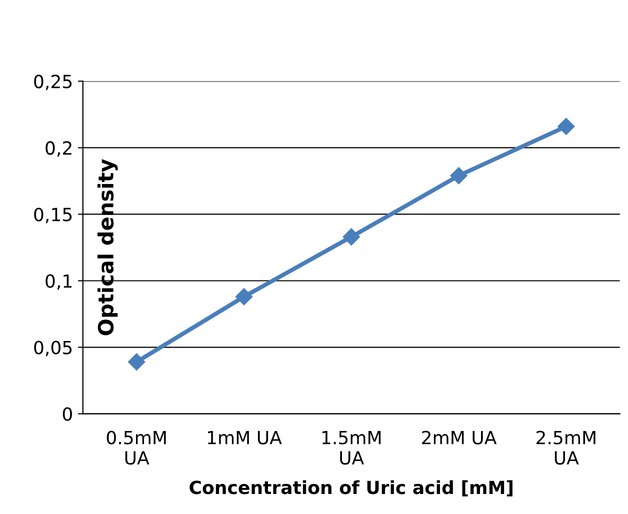  Describe the element at coordinates (351, 447) in the screenshot. I see `x-tick-label: 1.5mM UA` at that location.